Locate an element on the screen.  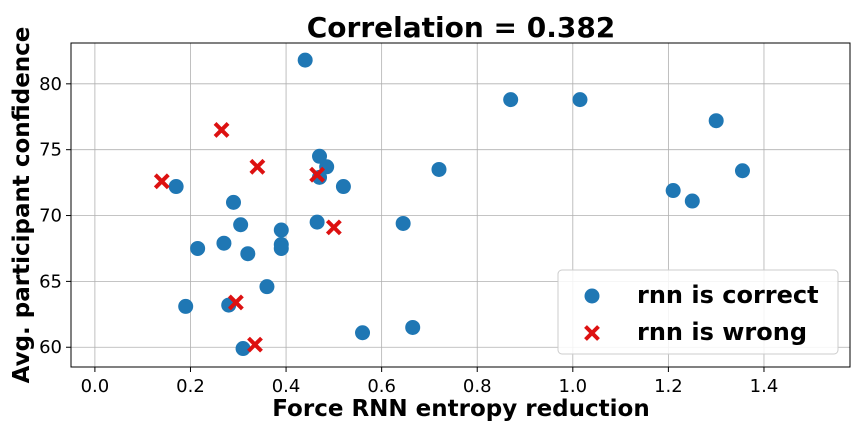
legend-marker-x is located at coordinates (592, 333).